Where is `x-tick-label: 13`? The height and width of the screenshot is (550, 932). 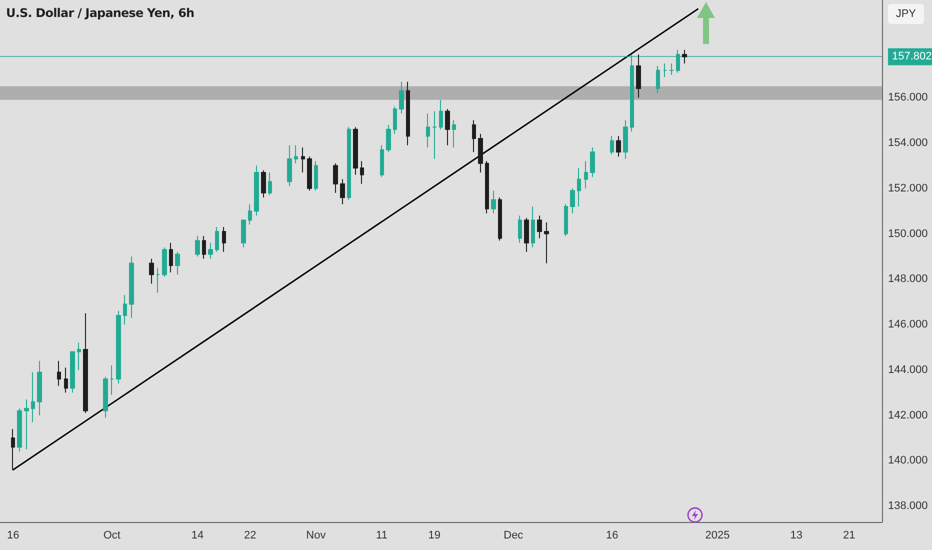
x-tick-label: 13 is located at coordinates (796, 536).